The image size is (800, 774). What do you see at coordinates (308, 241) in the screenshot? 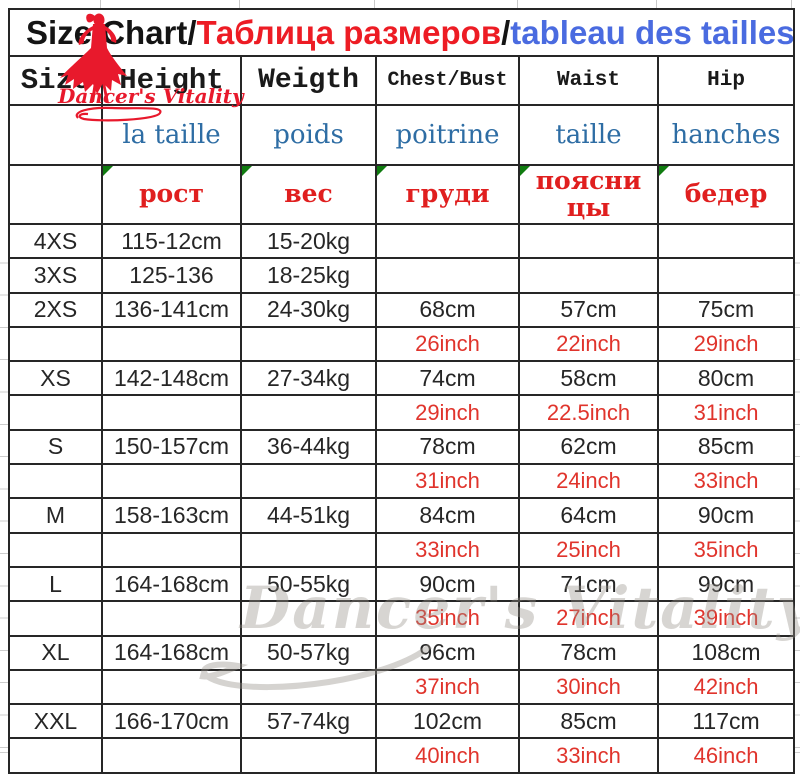
I see `cell-weight: 15-20kg` at bounding box center [308, 241].